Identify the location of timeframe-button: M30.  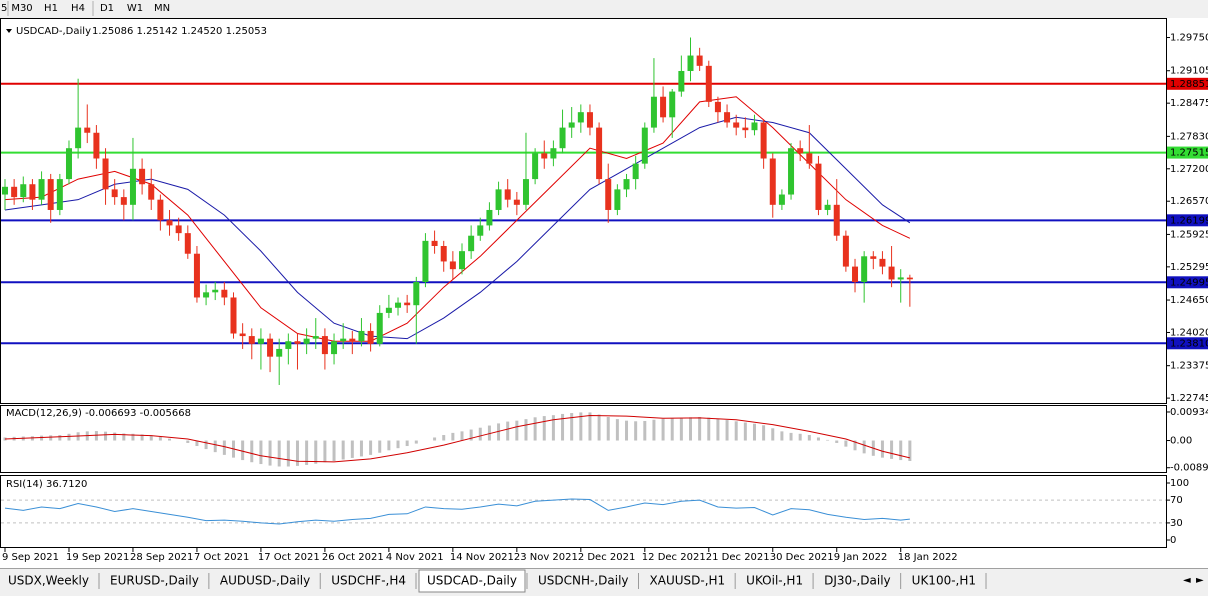
(21, 8).